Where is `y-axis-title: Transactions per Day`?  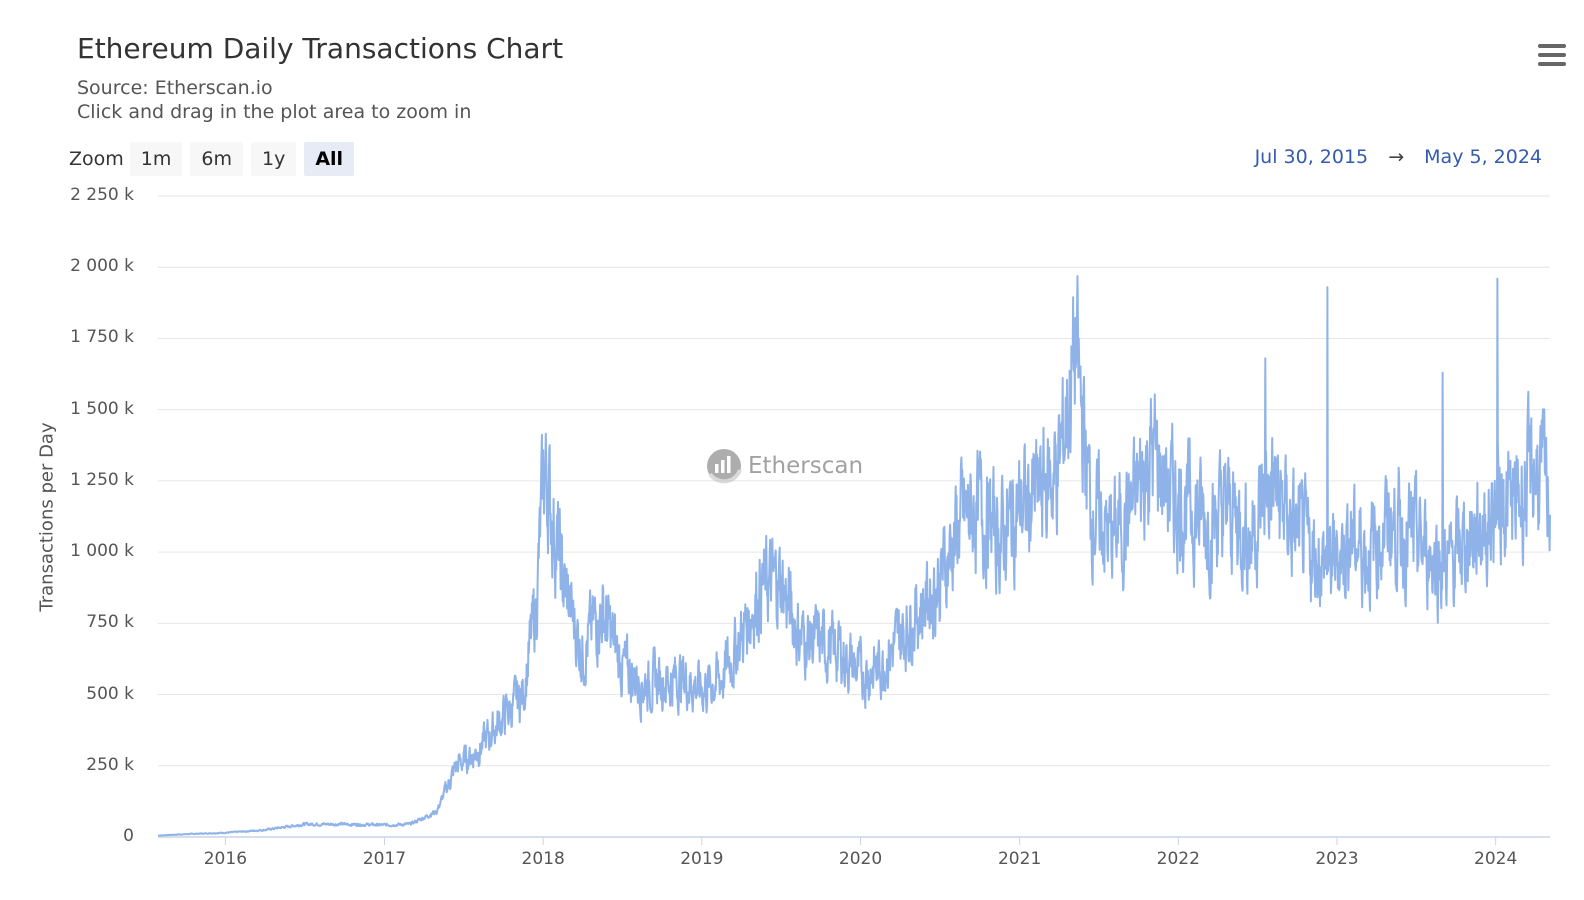 y-axis-title: Transactions per Day is located at coordinates (47, 517).